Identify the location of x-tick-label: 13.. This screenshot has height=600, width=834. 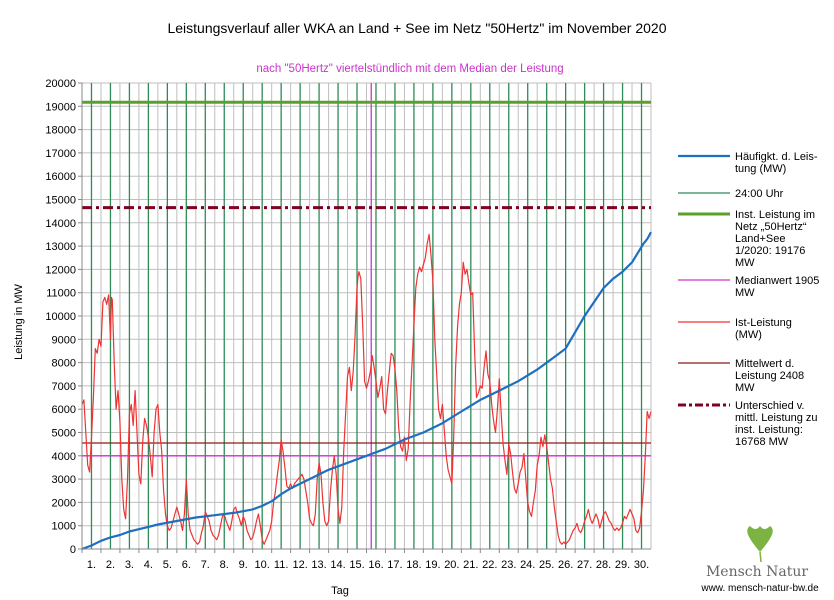
(318, 565).